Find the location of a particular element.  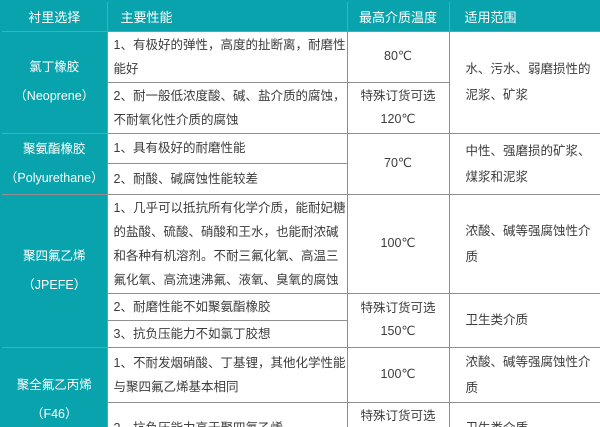

temp-cell: 80℃ is located at coordinates (398, 56).